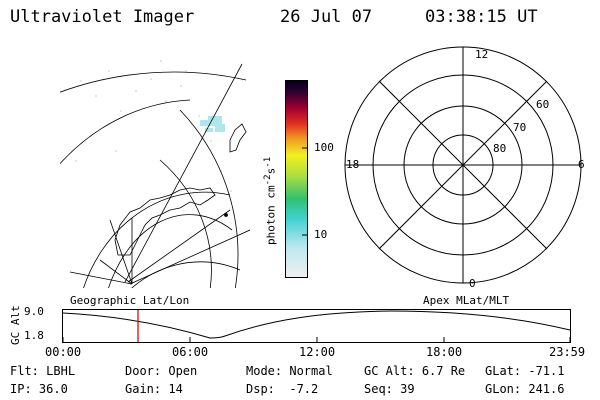 The width and height of the screenshot is (600, 400). What do you see at coordinates (520, 127) in the screenshot?
I see `mlat-label-70: 70` at bounding box center [520, 127].